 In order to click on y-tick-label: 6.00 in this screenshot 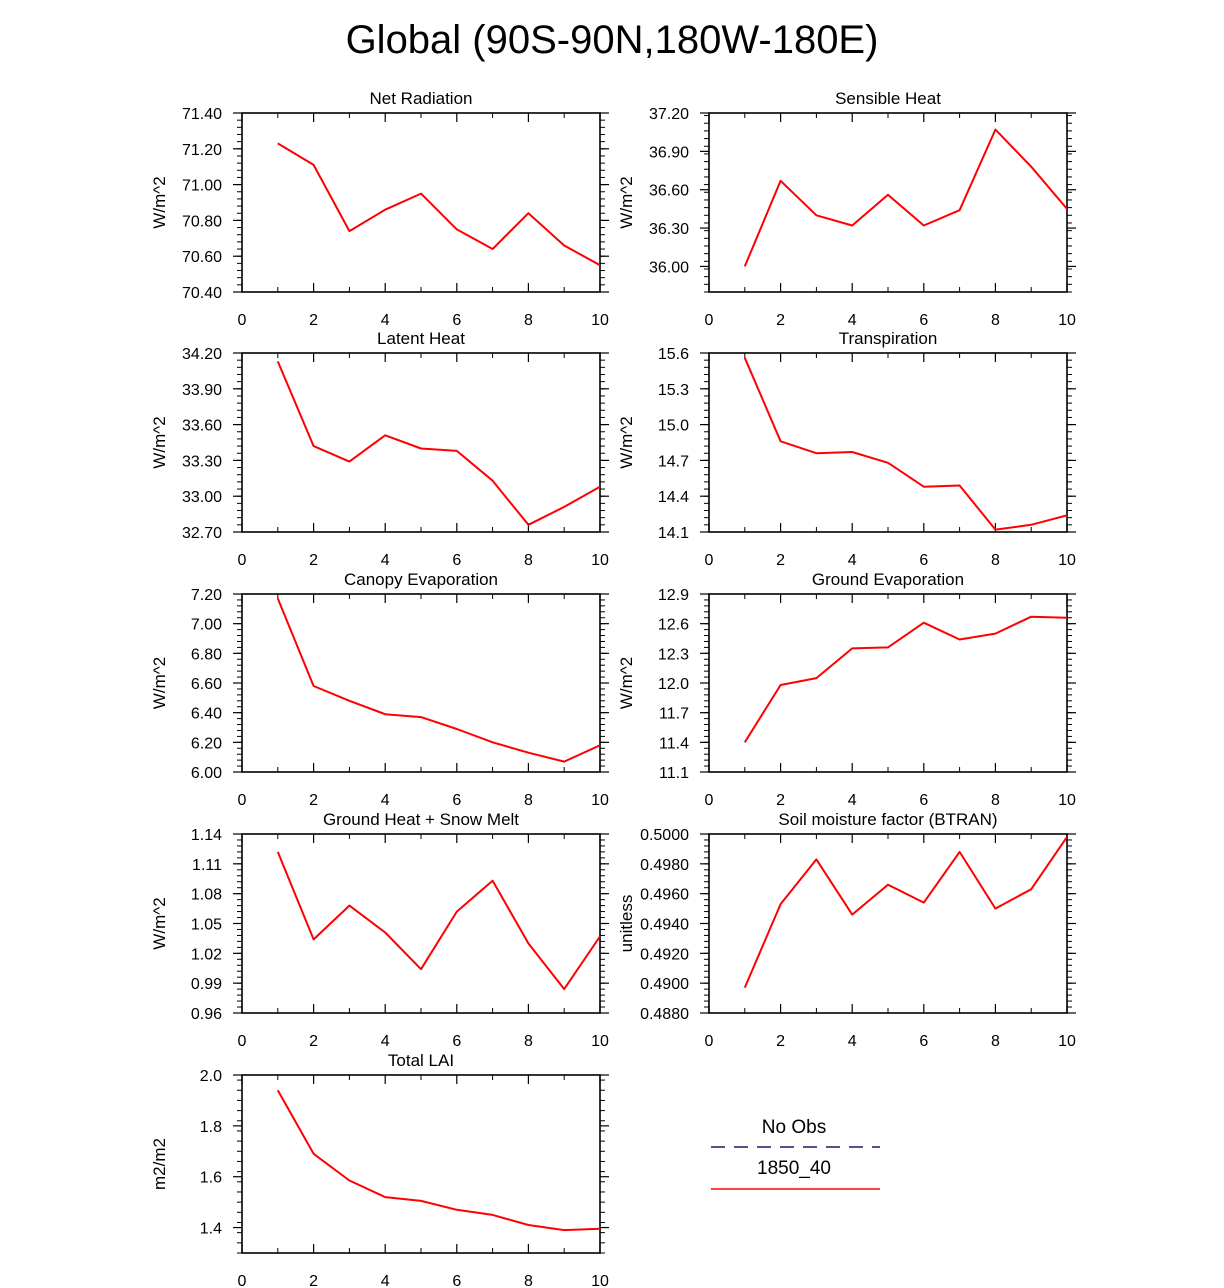, I will do `click(206, 773)`.